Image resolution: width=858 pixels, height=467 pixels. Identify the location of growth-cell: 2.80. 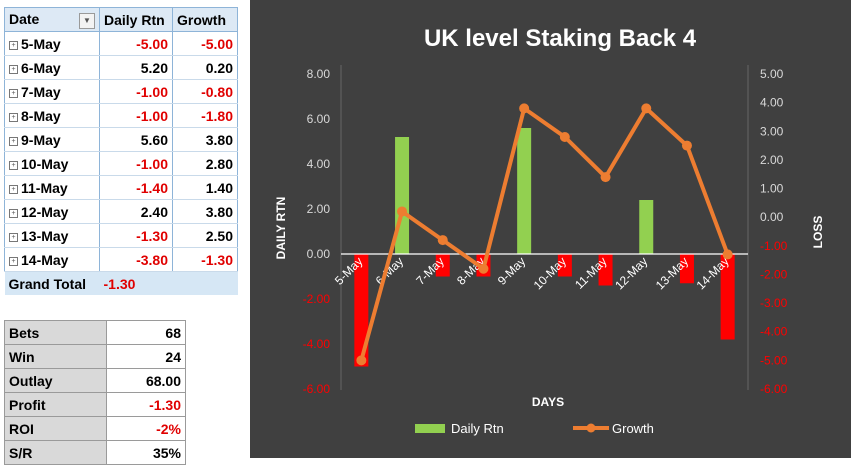
(205, 163).